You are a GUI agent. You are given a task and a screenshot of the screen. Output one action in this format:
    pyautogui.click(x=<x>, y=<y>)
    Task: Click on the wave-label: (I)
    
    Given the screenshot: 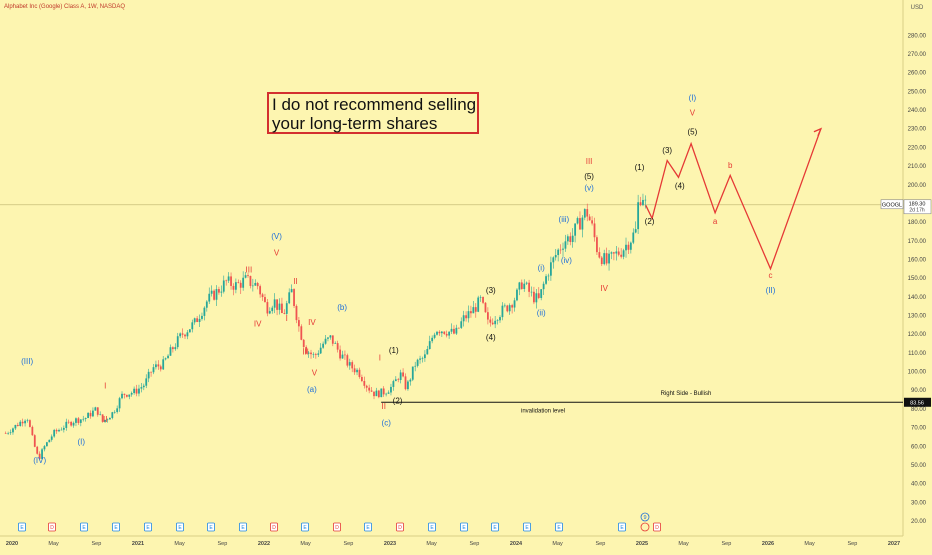 What is the action you would take?
    pyautogui.click(x=82, y=441)
    